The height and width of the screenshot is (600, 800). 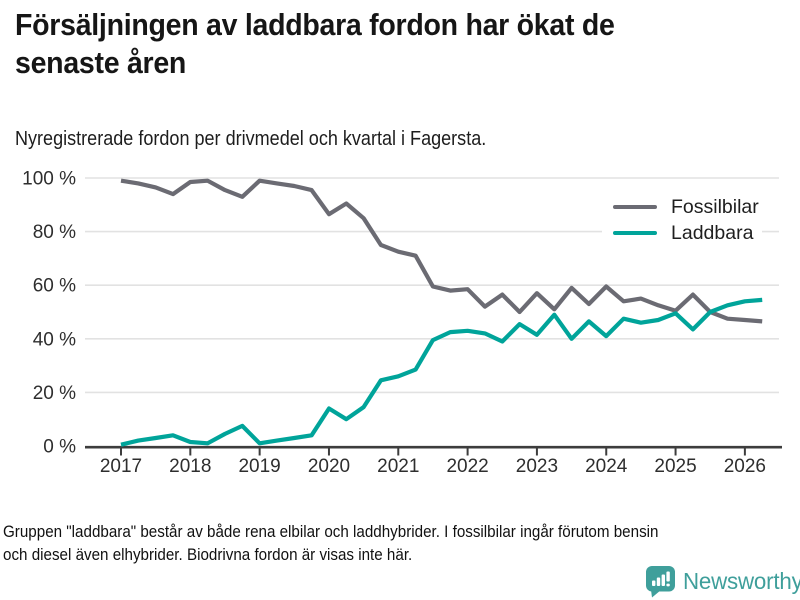 I want to click on x-tick-label: 2018, so click(x=190, y=466).